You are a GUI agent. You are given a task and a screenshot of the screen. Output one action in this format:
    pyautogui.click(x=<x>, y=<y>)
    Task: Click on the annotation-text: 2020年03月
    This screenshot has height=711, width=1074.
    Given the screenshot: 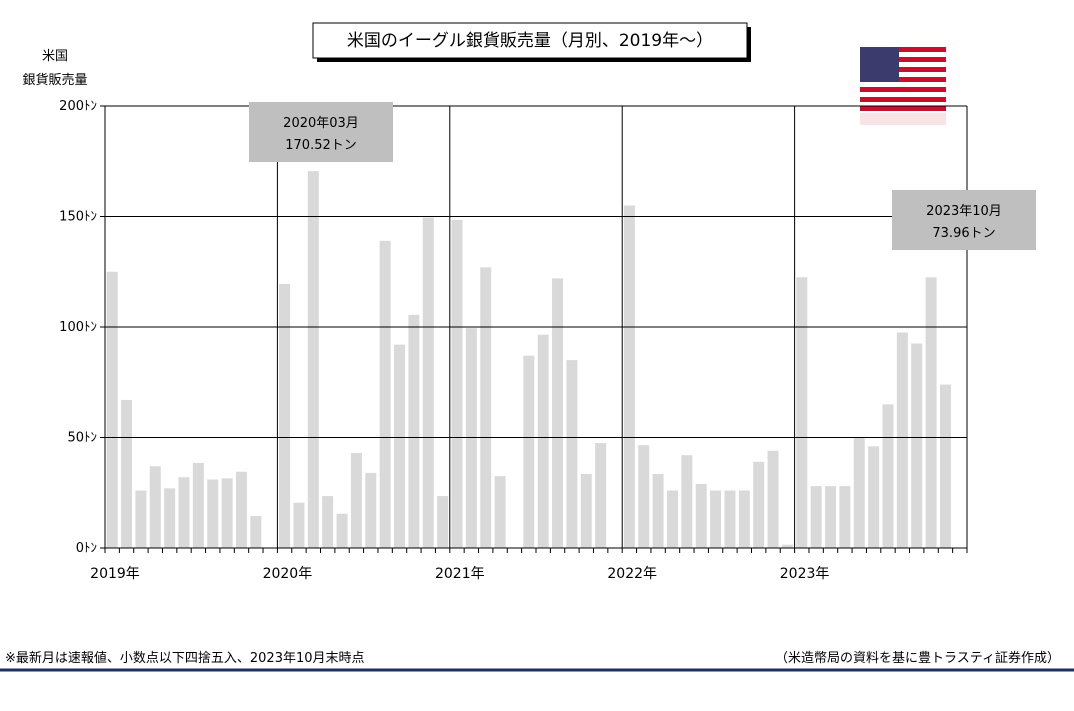 What is the action you would take?
    pyautogui.click(x=321, y=123)
    